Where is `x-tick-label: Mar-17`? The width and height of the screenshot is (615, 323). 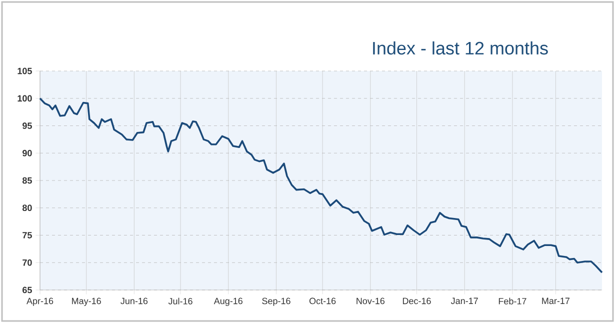
x-tick-label: Mar-17 is located at coordinates (556, 301).